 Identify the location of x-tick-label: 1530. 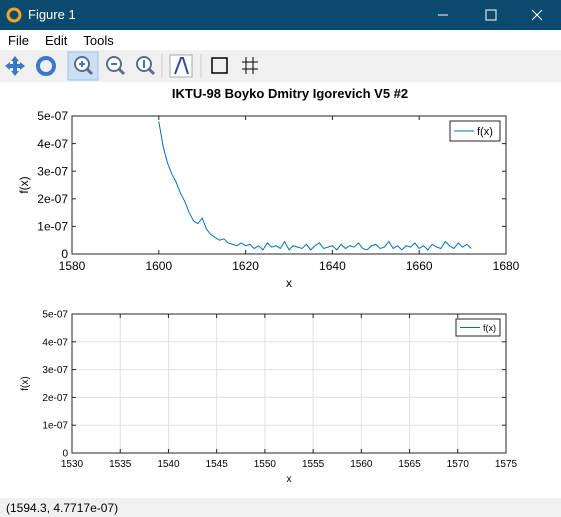
(72, 464).